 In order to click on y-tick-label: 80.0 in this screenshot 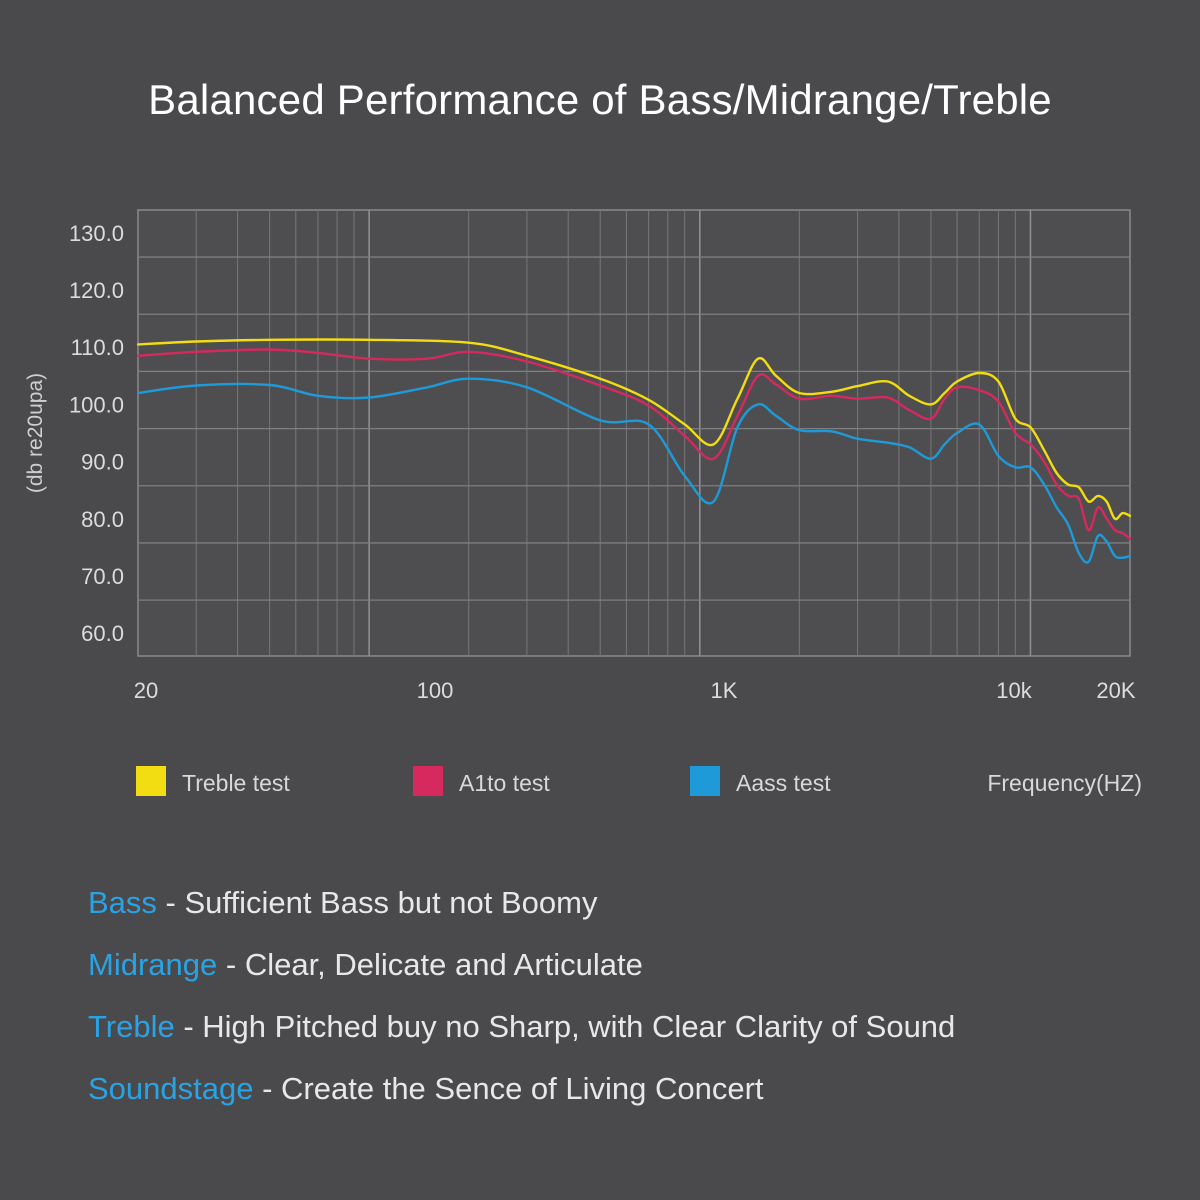, I will do `click(102, 519)`.